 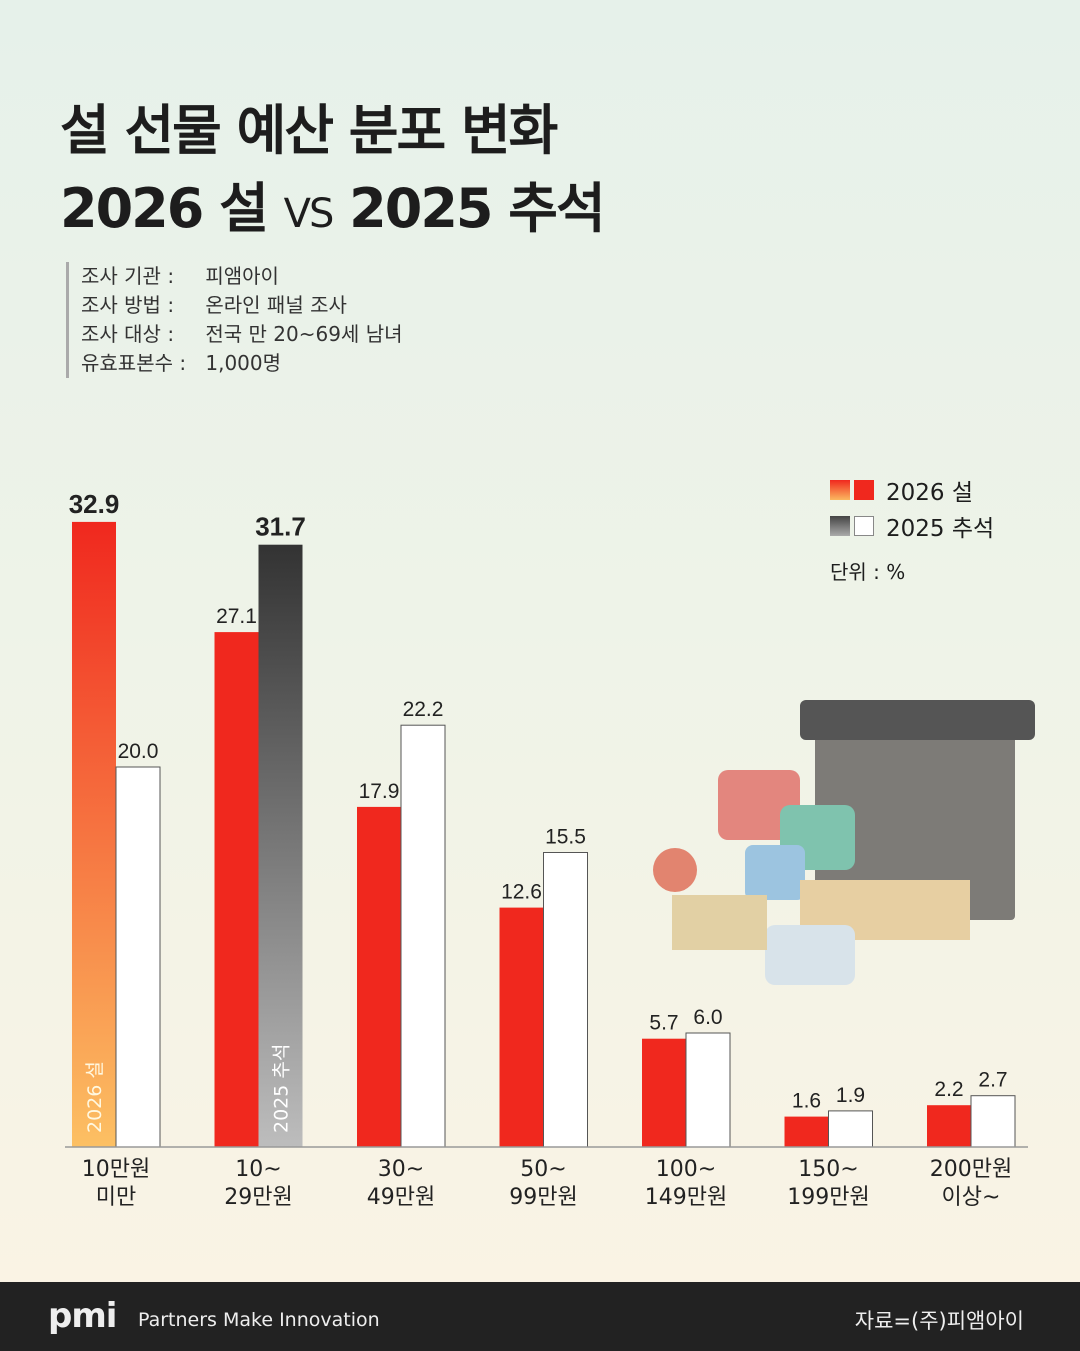 I want to click on category-label: 149만원, so click(x=686, y=1197).